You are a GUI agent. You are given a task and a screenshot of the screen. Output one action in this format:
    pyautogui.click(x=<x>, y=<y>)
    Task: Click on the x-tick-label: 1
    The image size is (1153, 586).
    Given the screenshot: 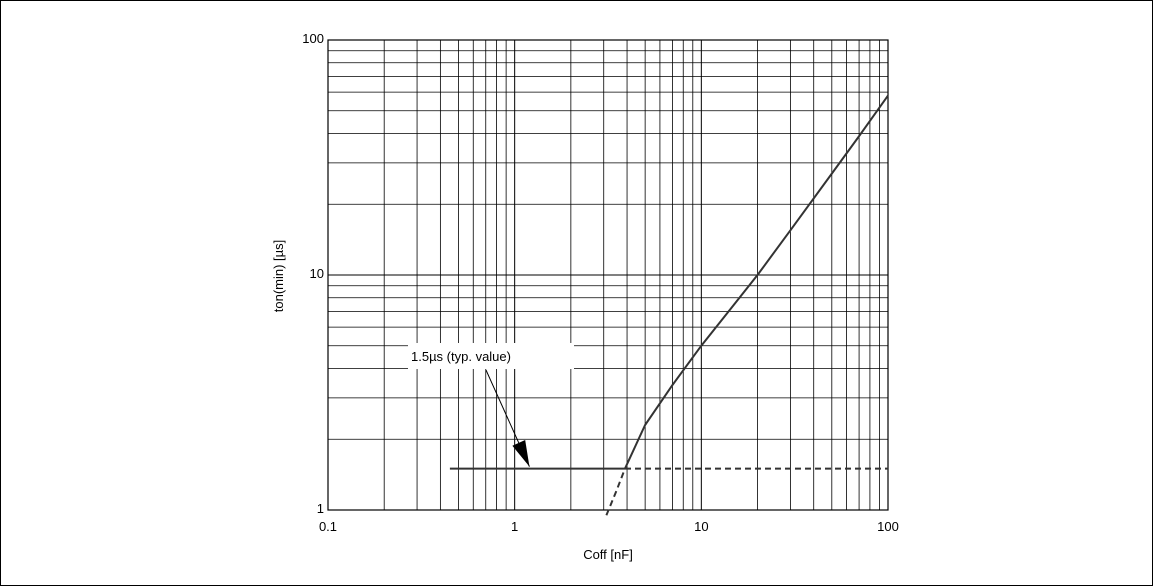 What is the action you would take?
    pyautogui.click(x=514, y=526)
    